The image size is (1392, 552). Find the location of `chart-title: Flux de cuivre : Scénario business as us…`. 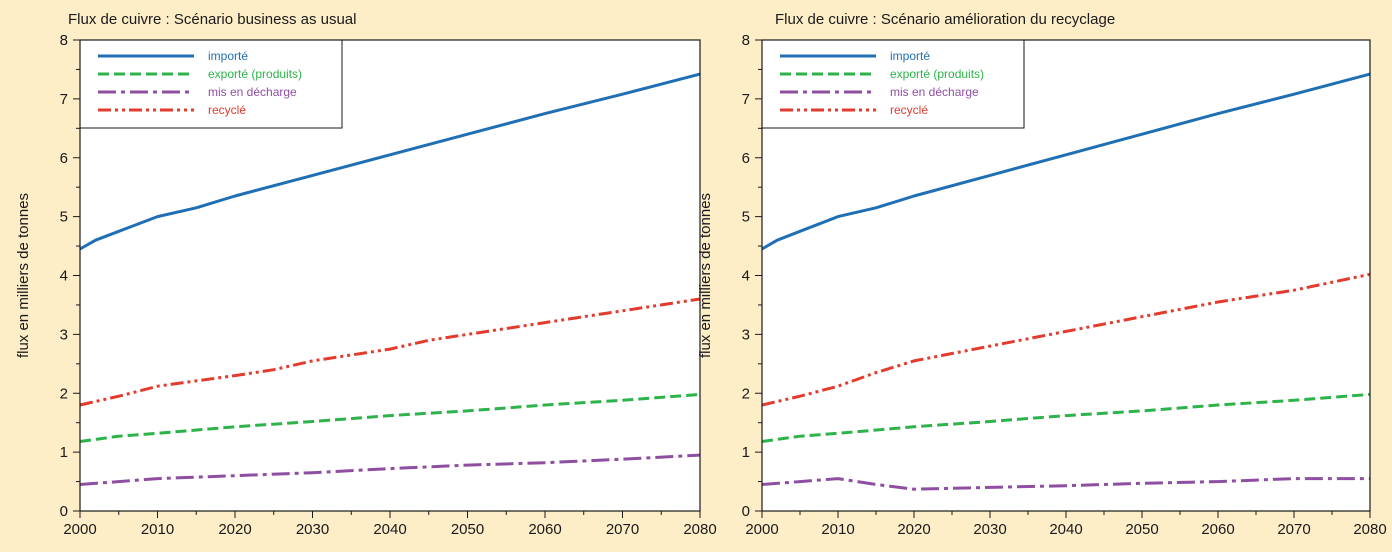

chart-title: Flux de cuivre : Scénario business as us… is located at coordinates (212, 19).